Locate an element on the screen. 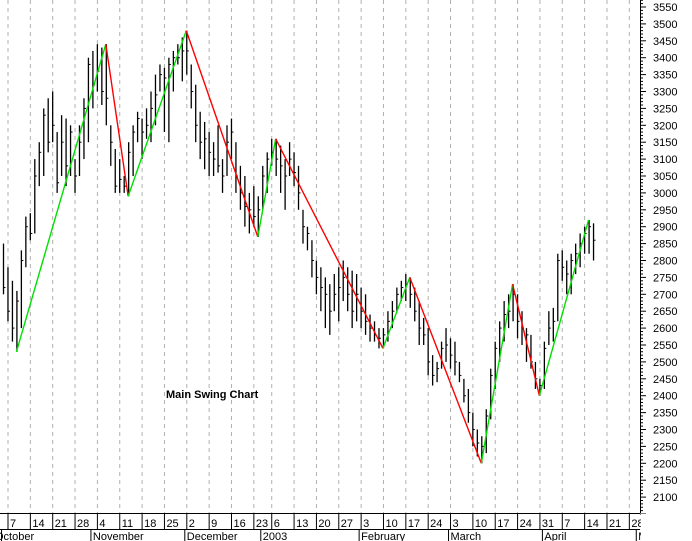  y-tick-label: 3500 is located at coordinates (665, 25).